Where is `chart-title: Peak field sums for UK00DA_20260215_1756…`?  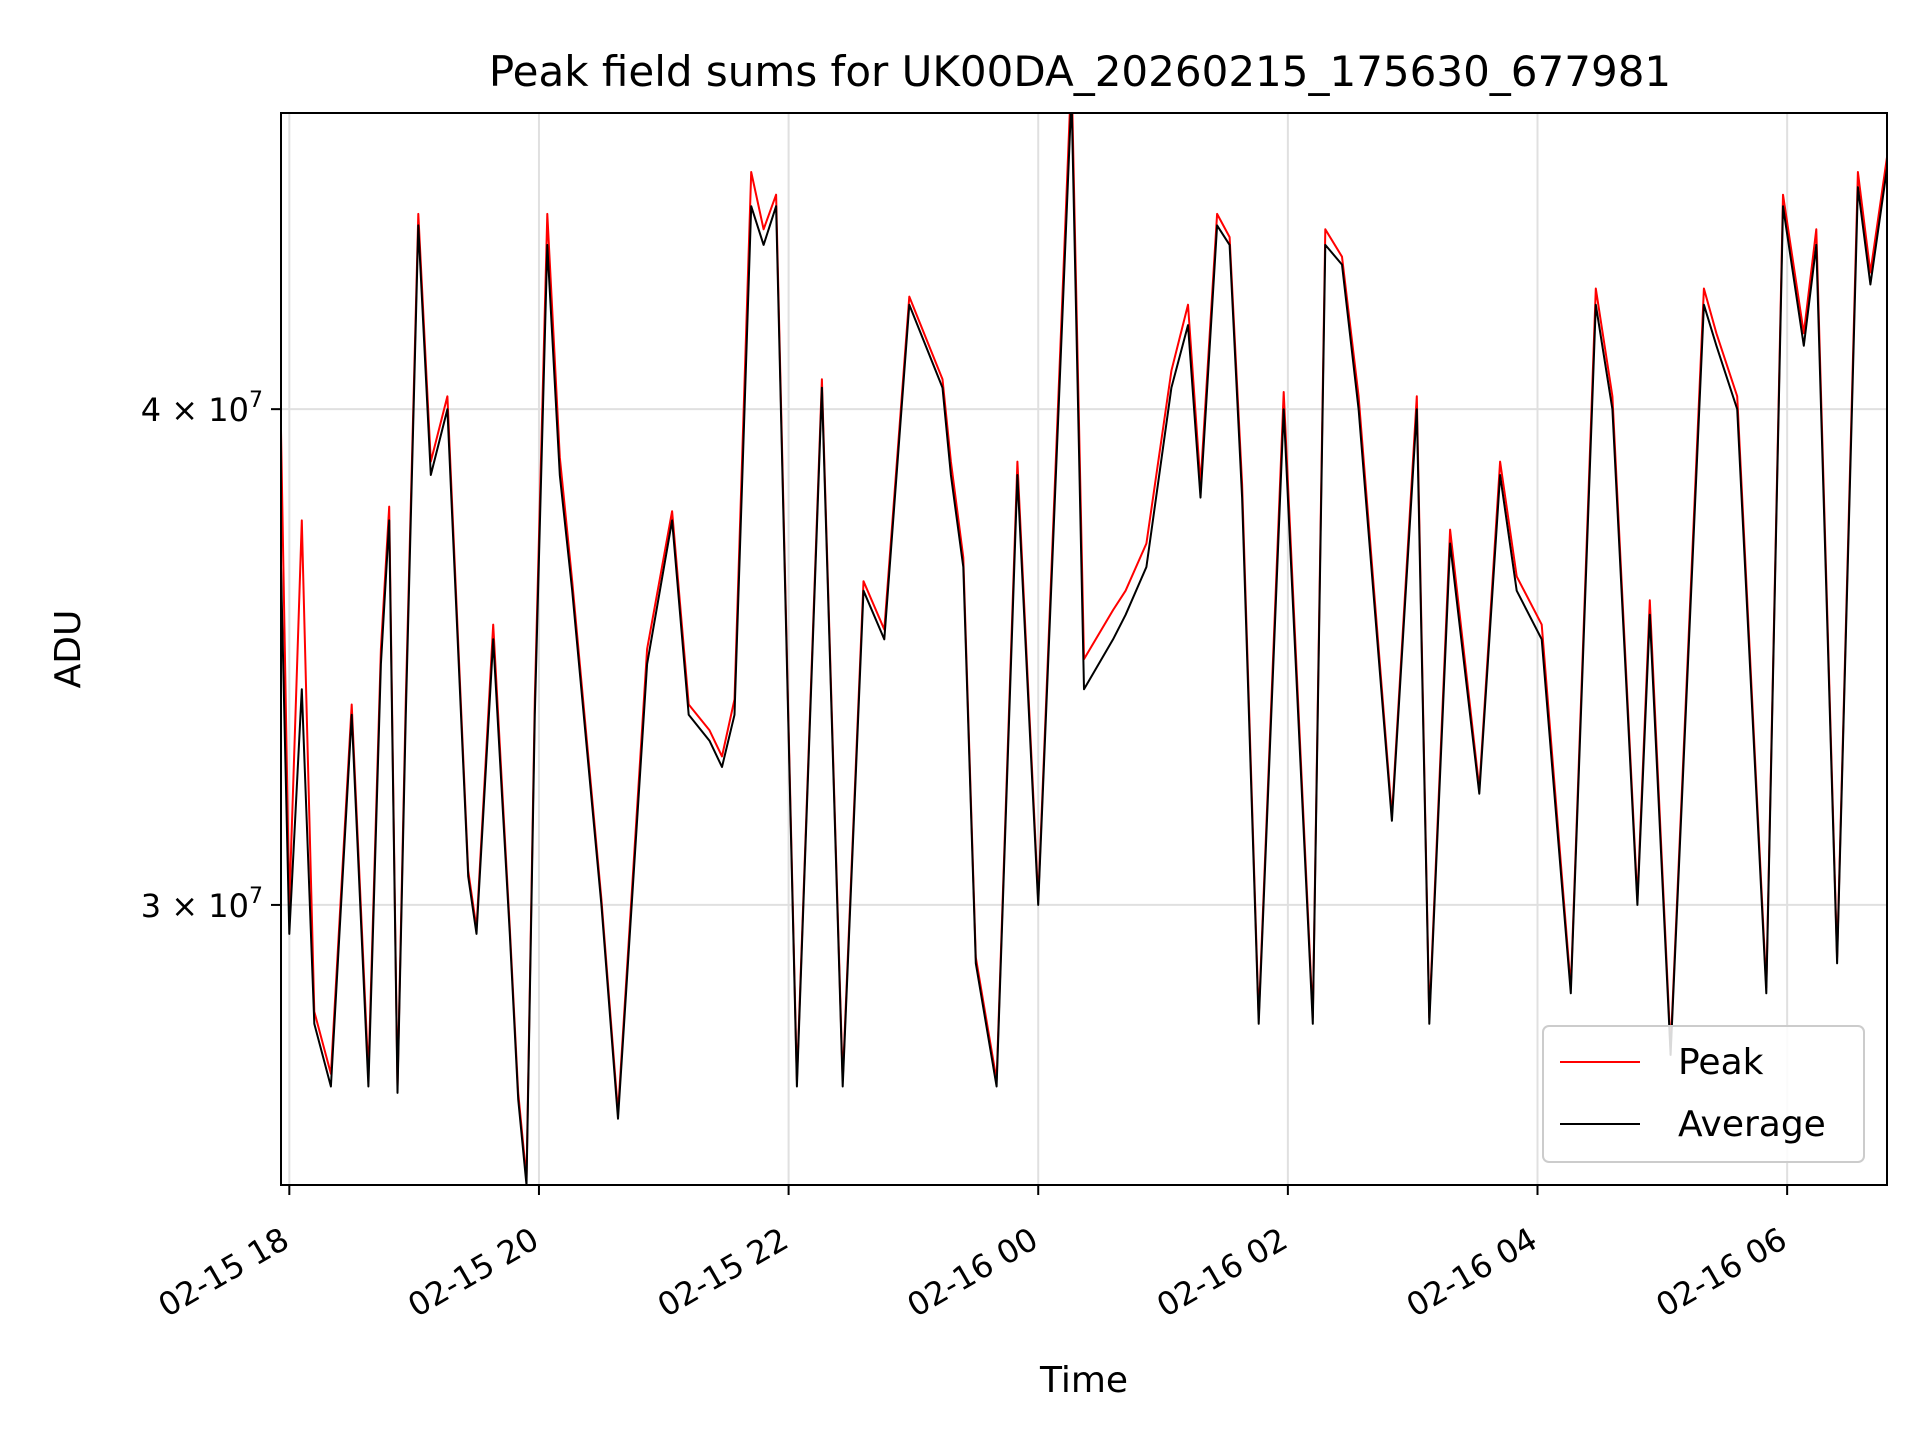 chart-title: Peak field sums for UK00DA_20260215_1756… is located at coordinates (1080, 71).